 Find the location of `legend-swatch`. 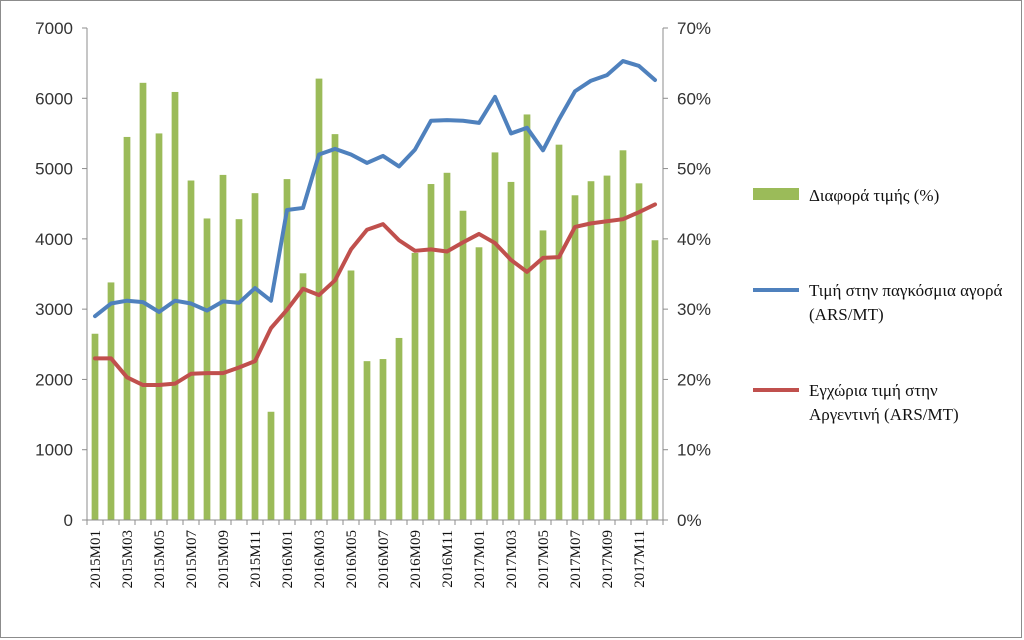

legend-swatch is located at coordinates (776, 194).